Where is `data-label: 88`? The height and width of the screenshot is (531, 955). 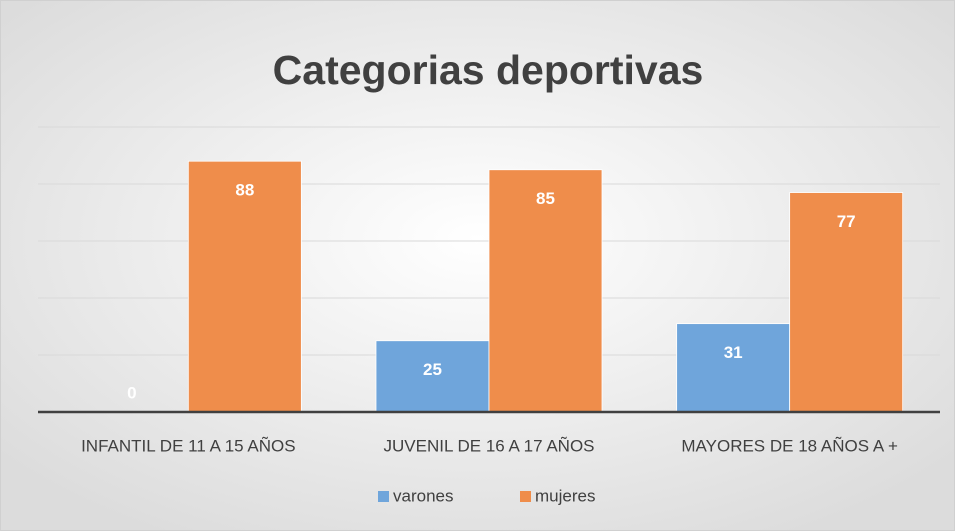
data-label: 88 is located at coordinates (244, 190).